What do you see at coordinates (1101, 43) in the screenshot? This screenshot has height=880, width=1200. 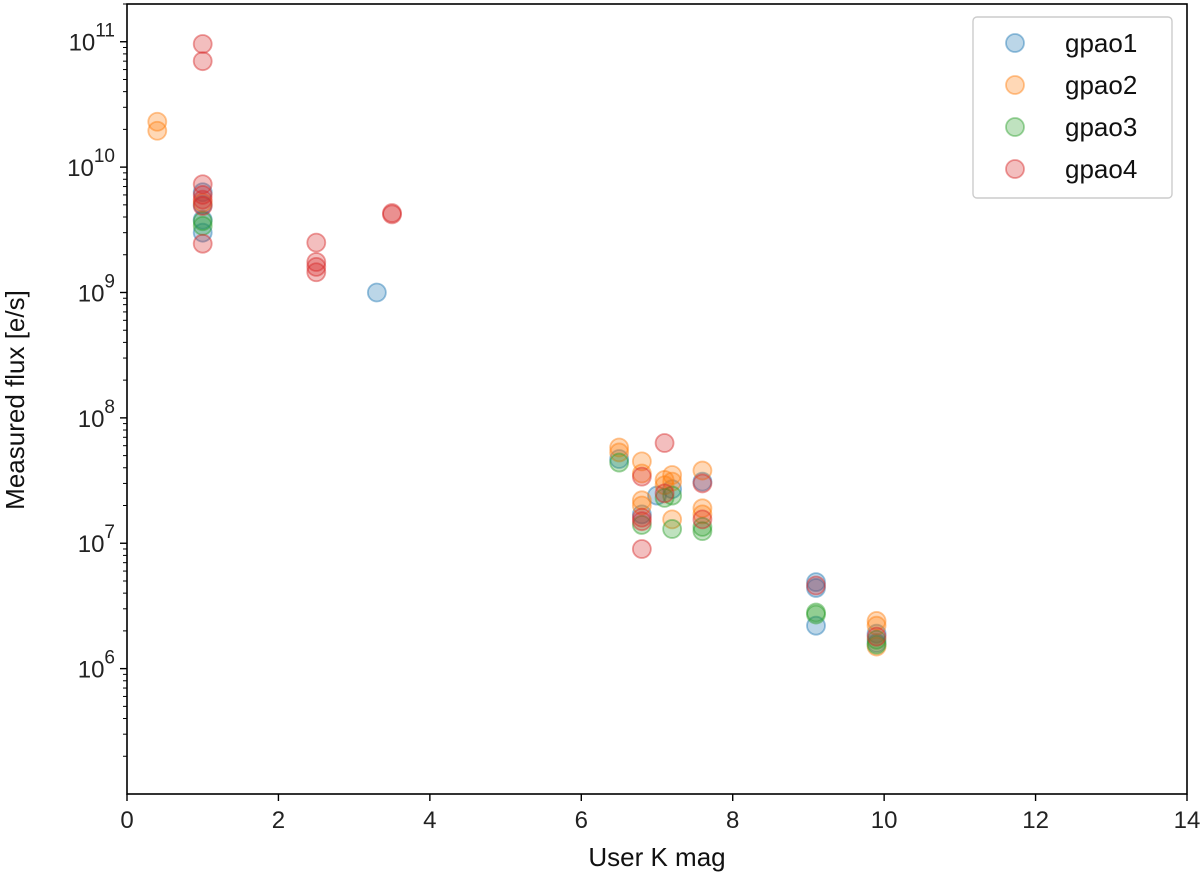 I see `legend-label-gpao1: gpao1` at bounding box center [1101, 43].